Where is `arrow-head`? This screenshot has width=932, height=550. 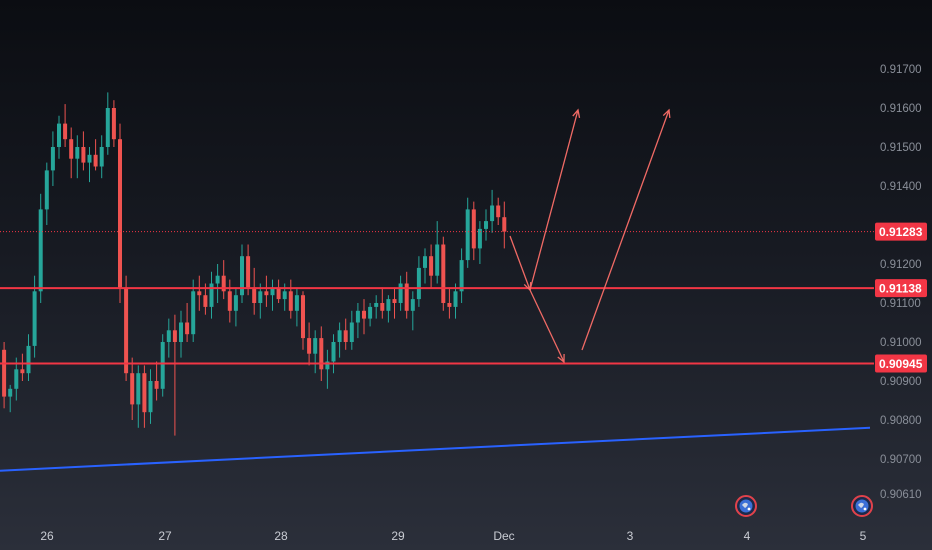
arrow-head is located at coordinates (561, 358).